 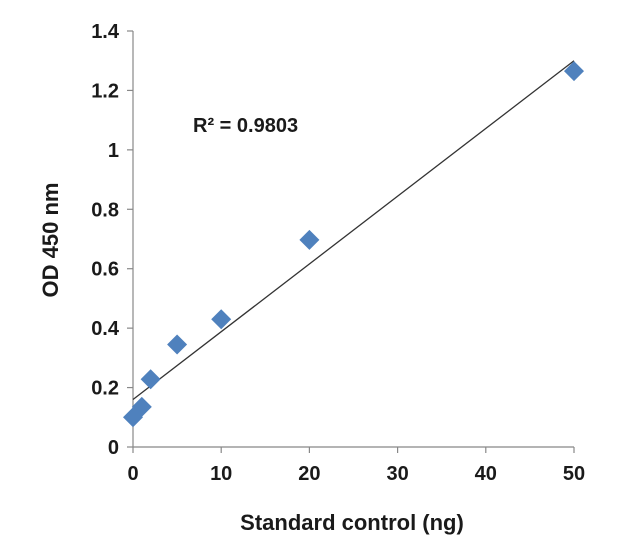 What do you see at coordinates (105, 32) in the screenshot?
I see `y-tick-label: 1.4` at bounding box center [105, 32].